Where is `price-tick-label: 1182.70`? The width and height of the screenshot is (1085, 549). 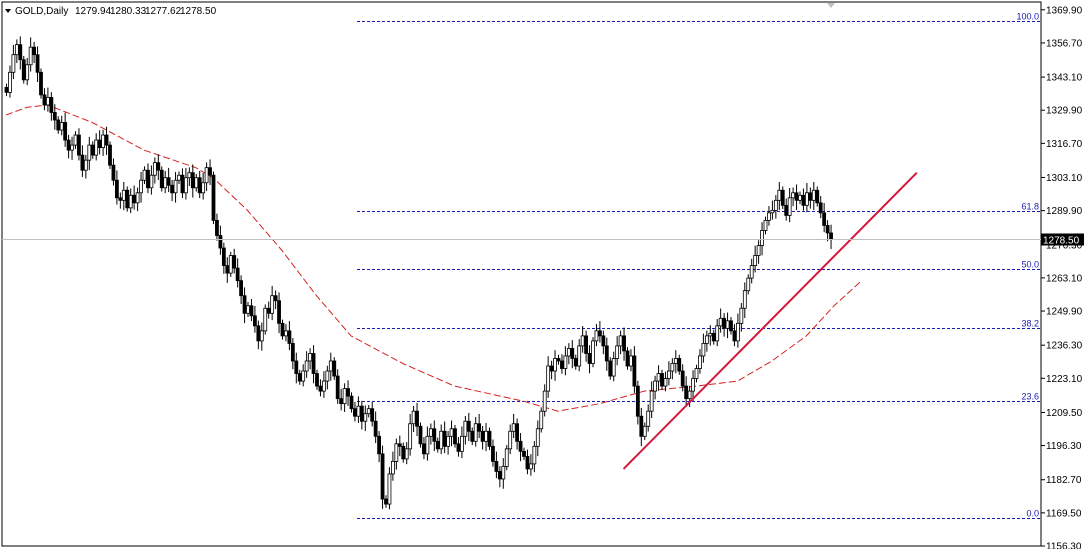 price-tick-label: 1182.70 is located at coordinates (1064, 480).